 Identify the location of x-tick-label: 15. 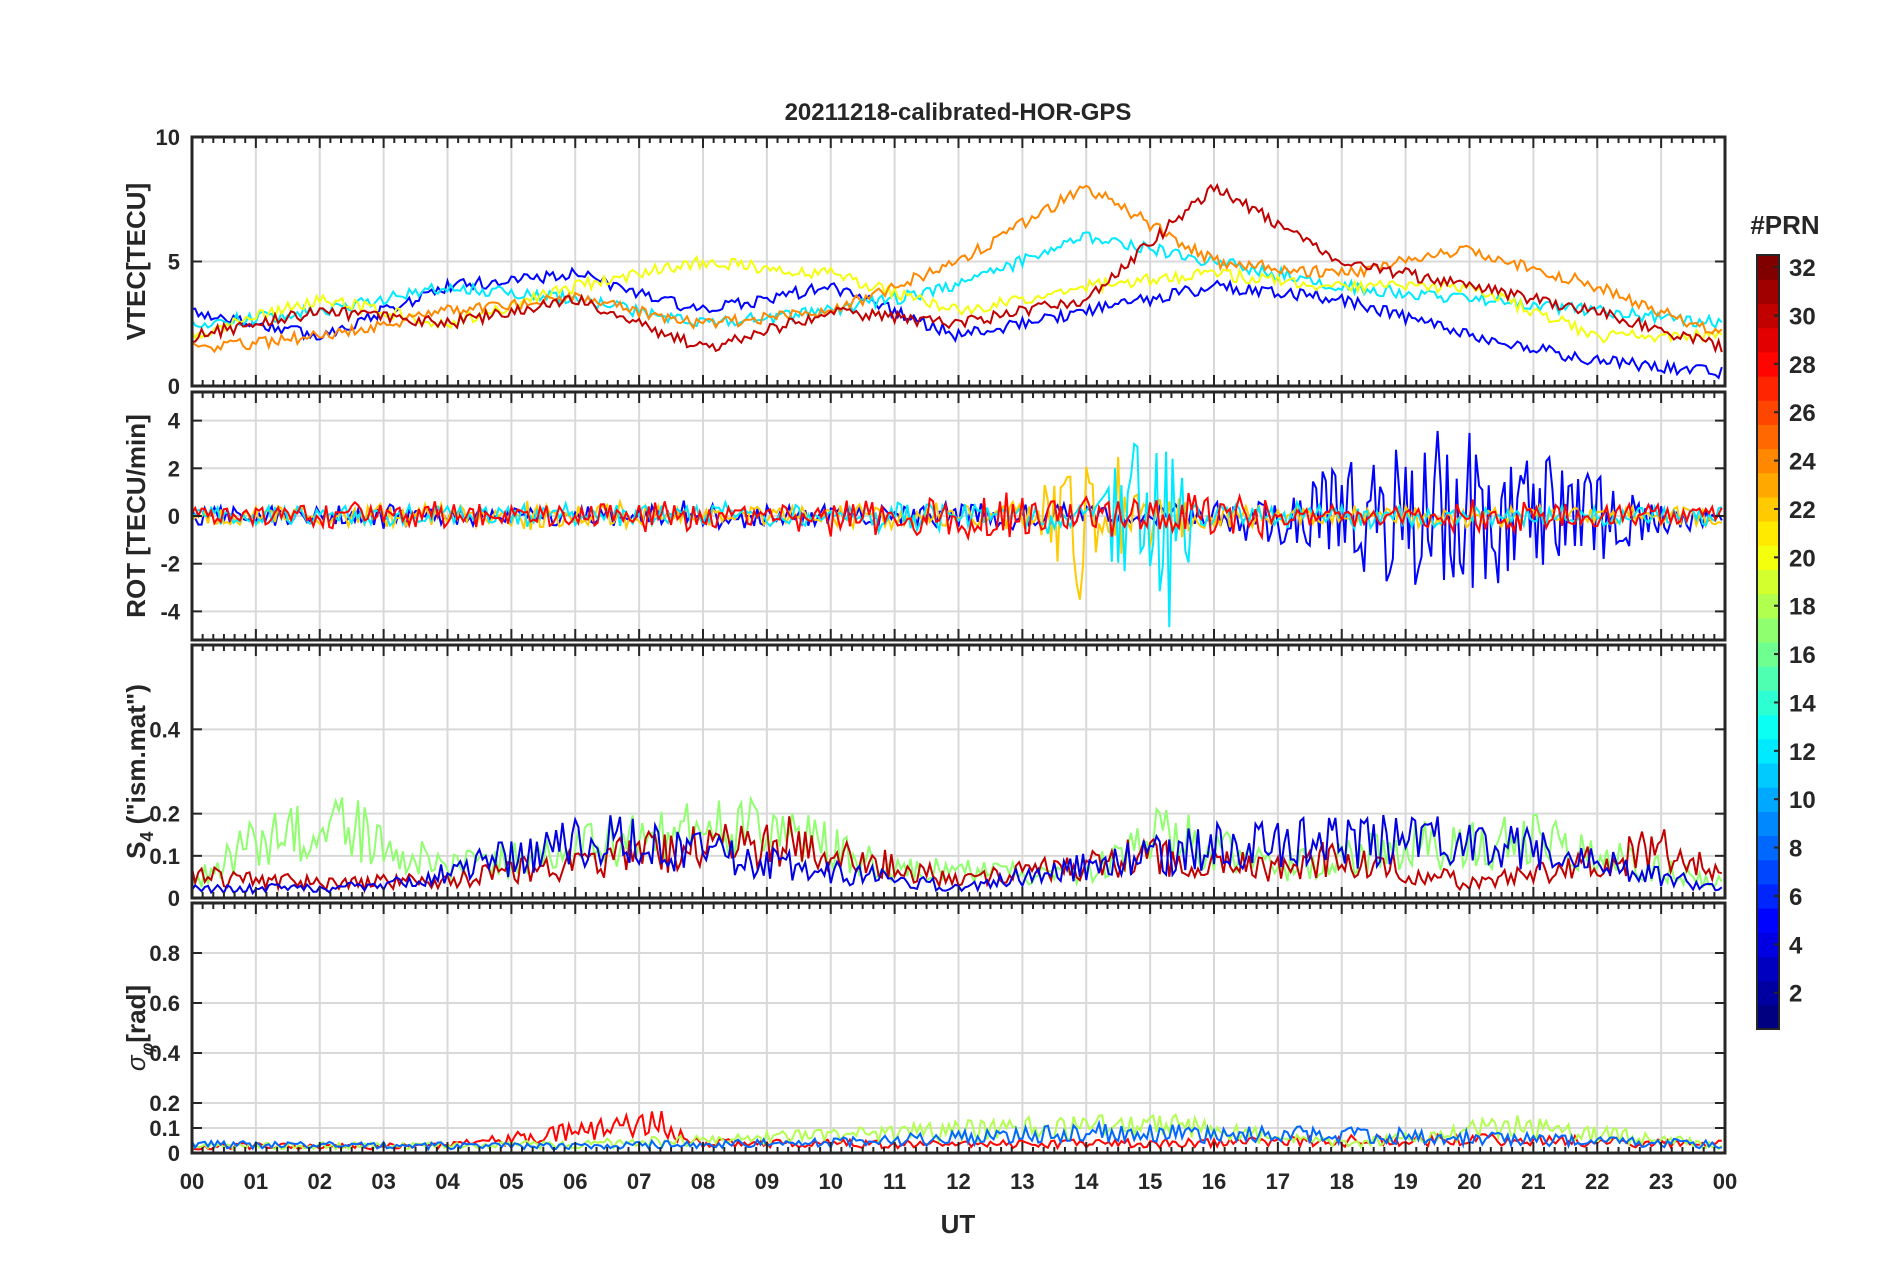
(1150, 1181).